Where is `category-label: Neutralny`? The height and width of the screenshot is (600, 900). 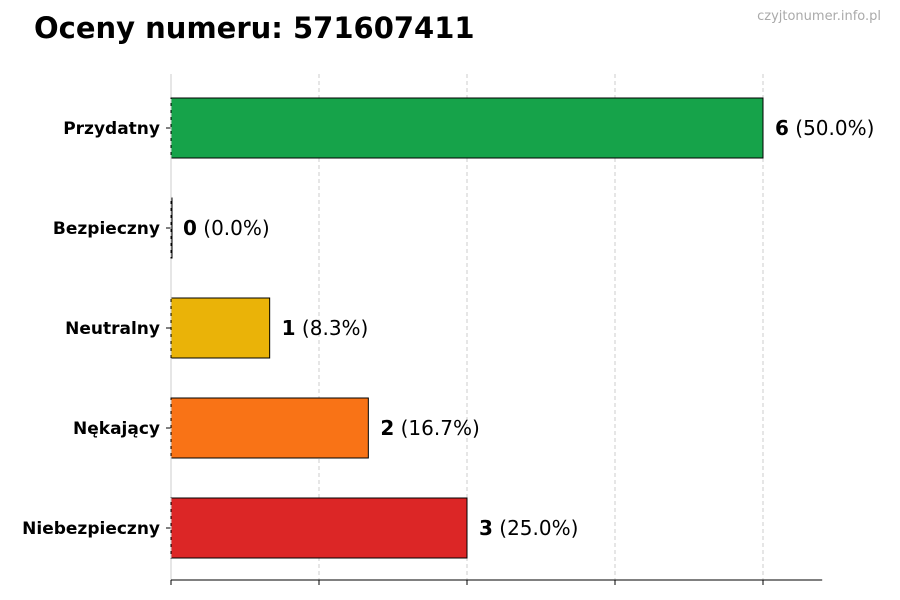 category-label: Neutralny is located at coordinates (112, 329).